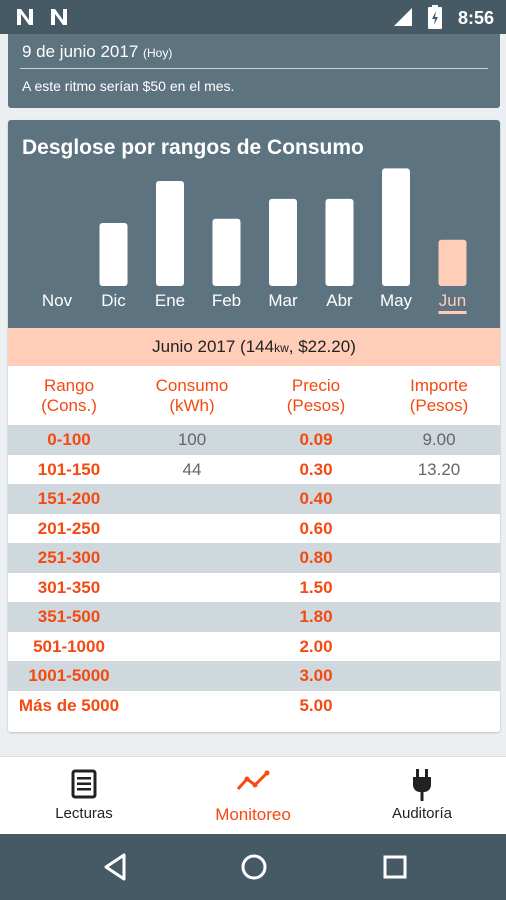 Image resolution: width=506 pixels, height=900 pixels. Describe the element at coordinates (253, 17) in the screenshot. I see `status-bar: 8:56` at that location.